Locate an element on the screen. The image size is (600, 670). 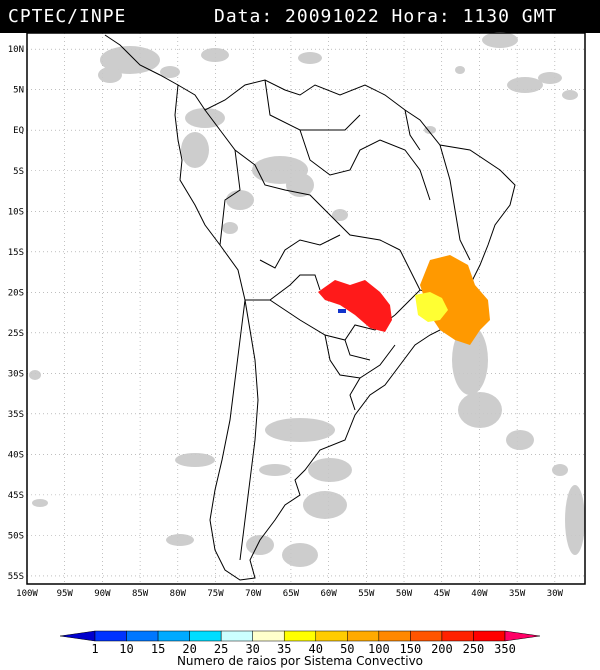
lat-tick-label: 10S is located at coordinates (16, 212).